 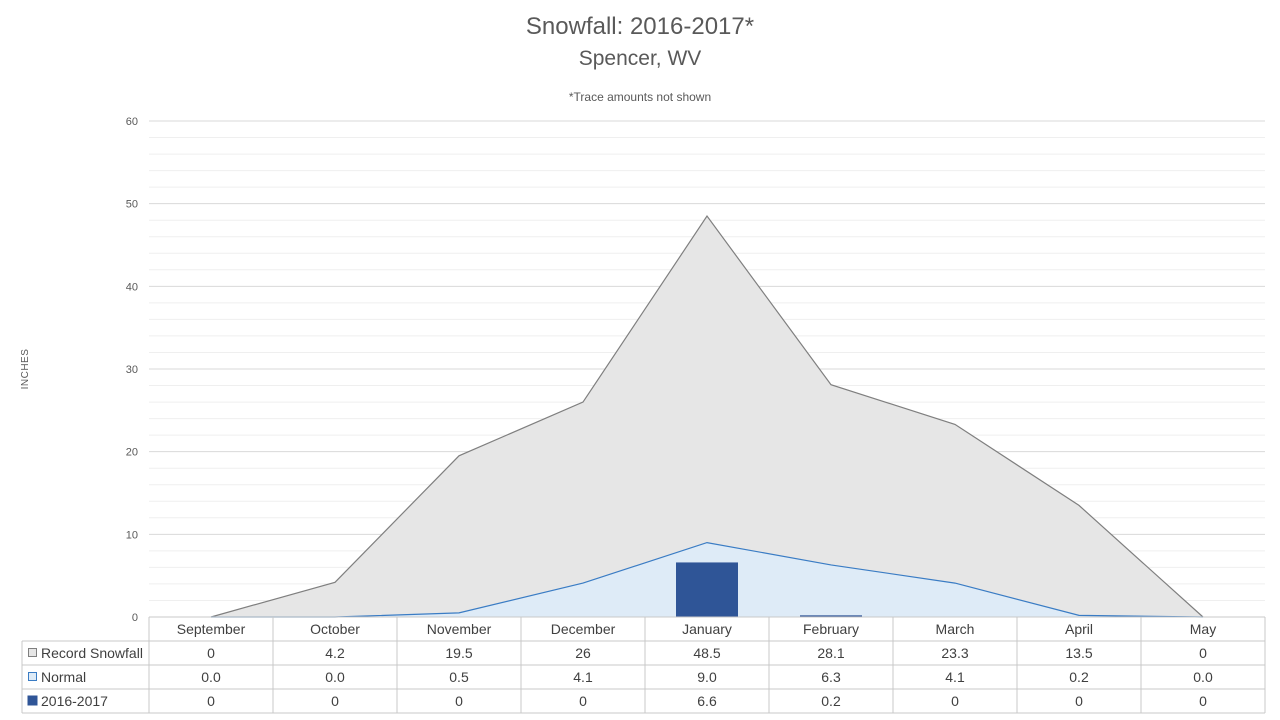 What do you see at coordinates (92, 653) in the screenshot?
I see `legend-entry-record-snowfall: Record Snowfall` at bounding box center [92, 653].